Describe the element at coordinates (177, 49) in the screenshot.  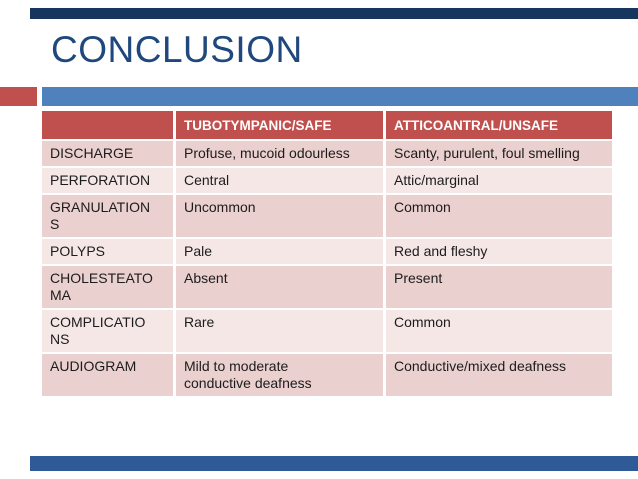
I see `slide-title: CONCLUSION` at that location.